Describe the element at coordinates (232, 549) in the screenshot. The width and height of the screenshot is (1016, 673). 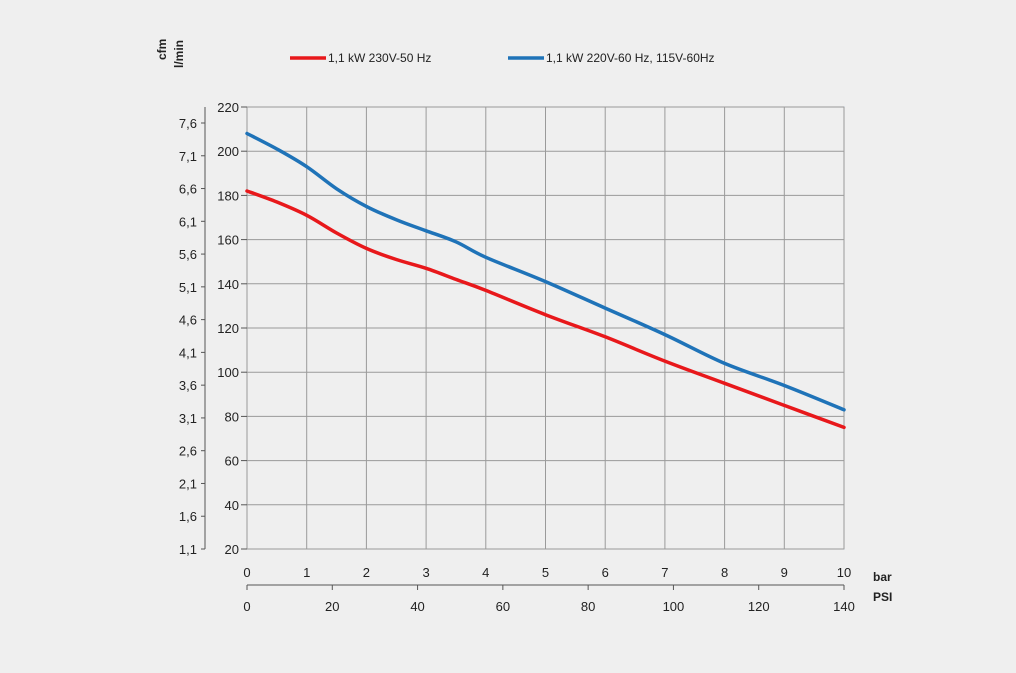
I see `y-tick-label: 20` at that location.